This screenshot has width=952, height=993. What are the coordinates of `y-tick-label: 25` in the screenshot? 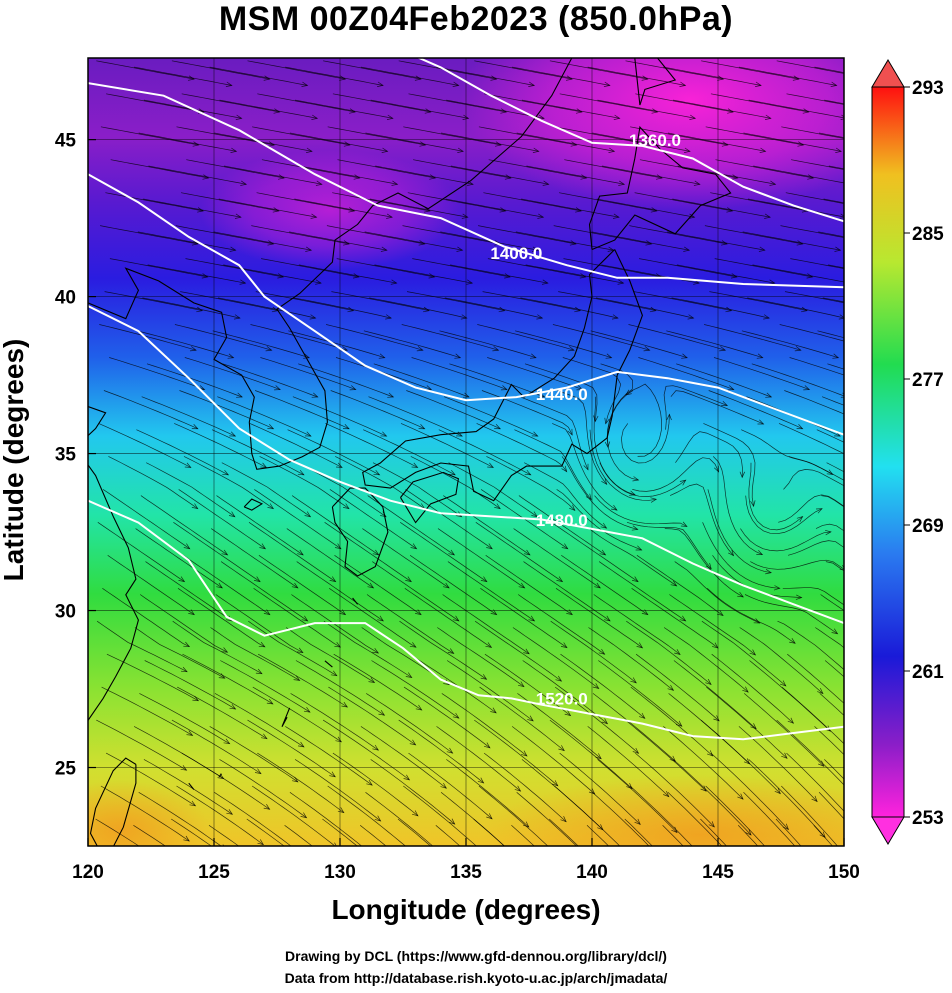 It's located at (66, 769).